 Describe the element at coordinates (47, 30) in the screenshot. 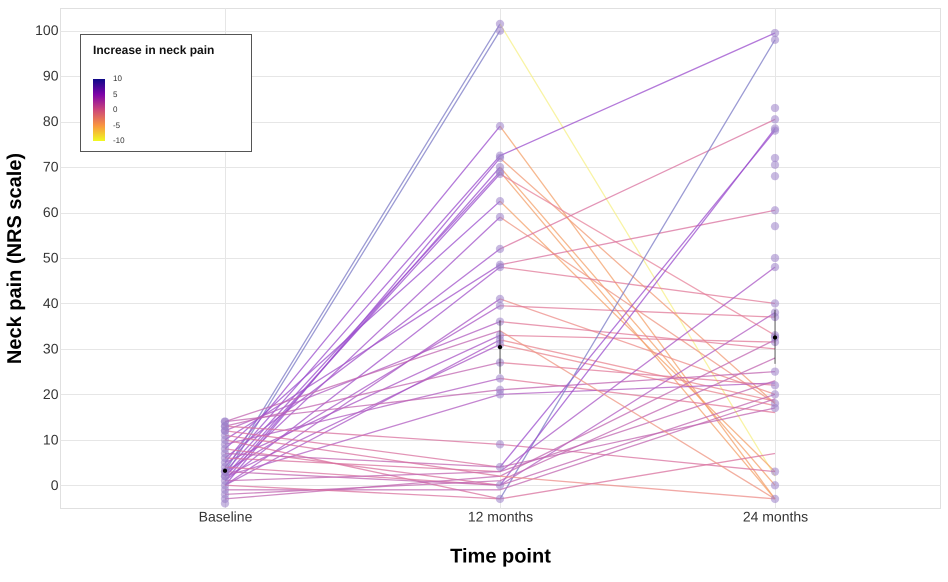

I see `y-tick-label: 100` at that location.